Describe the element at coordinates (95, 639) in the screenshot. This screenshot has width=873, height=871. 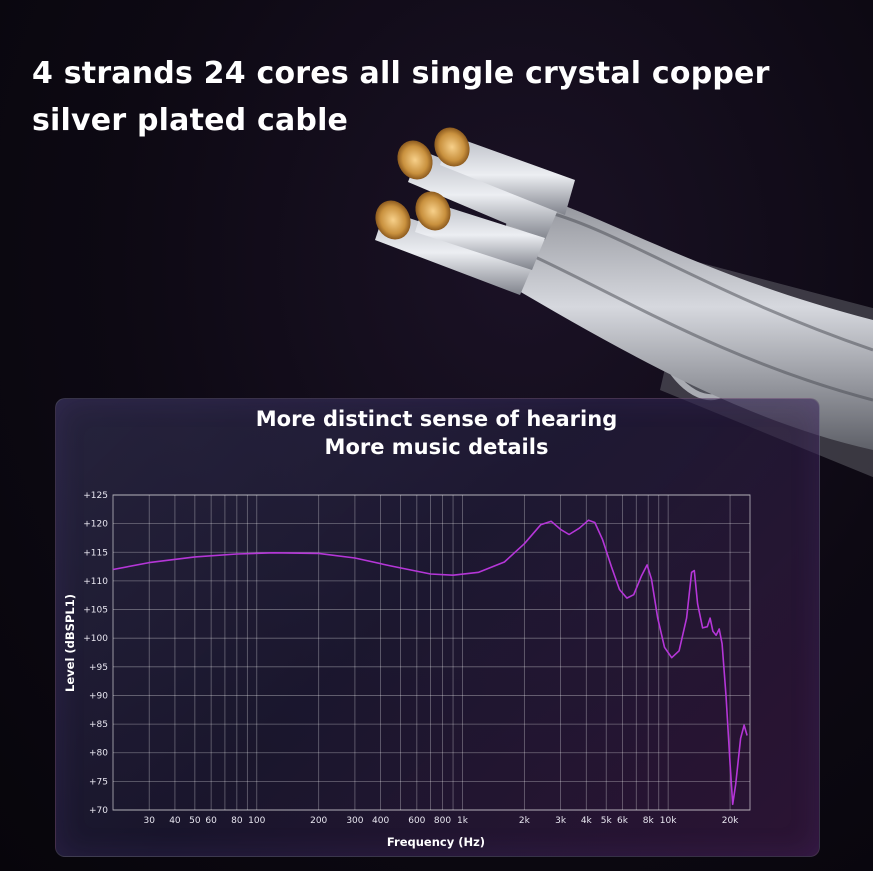
I see `y-tick-label: +100` at that location.